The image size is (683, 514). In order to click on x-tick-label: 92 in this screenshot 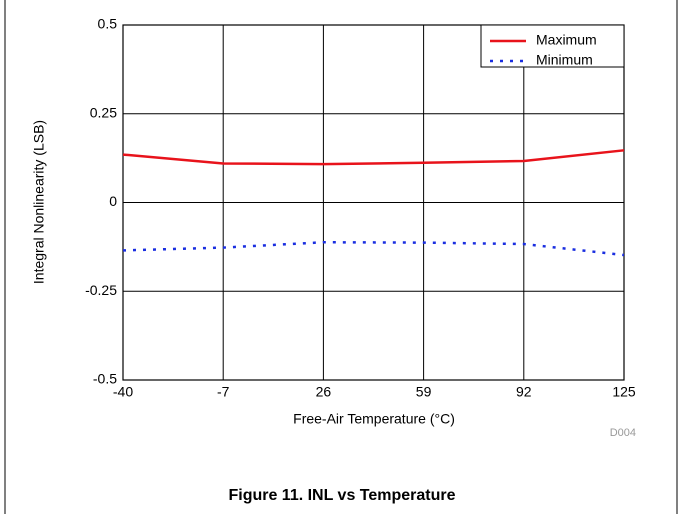, I will do `click(524, 392)`.